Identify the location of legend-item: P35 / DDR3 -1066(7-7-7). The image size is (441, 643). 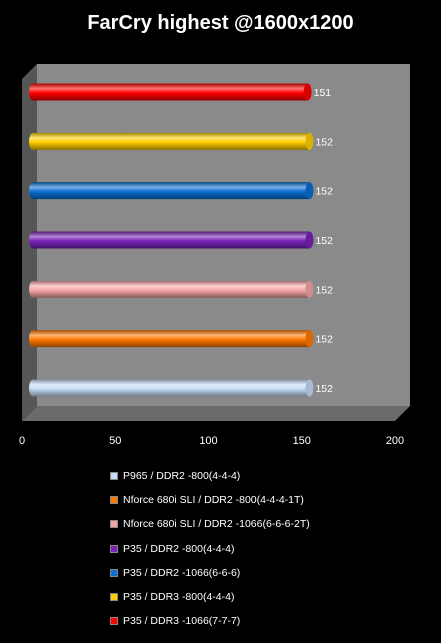
(210, 621).